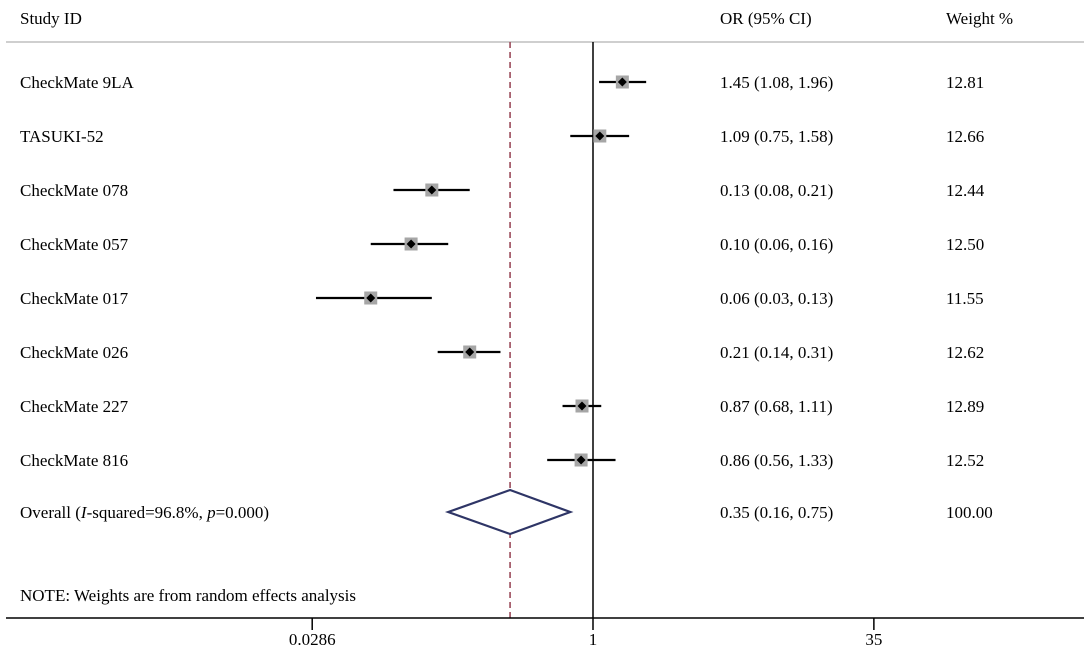 The height and width of the screenshot is (650, 1084). I want to click on study-row: CheckMate 078 0.13 (0.08, 0.21) 12.44, so click(502, 190).